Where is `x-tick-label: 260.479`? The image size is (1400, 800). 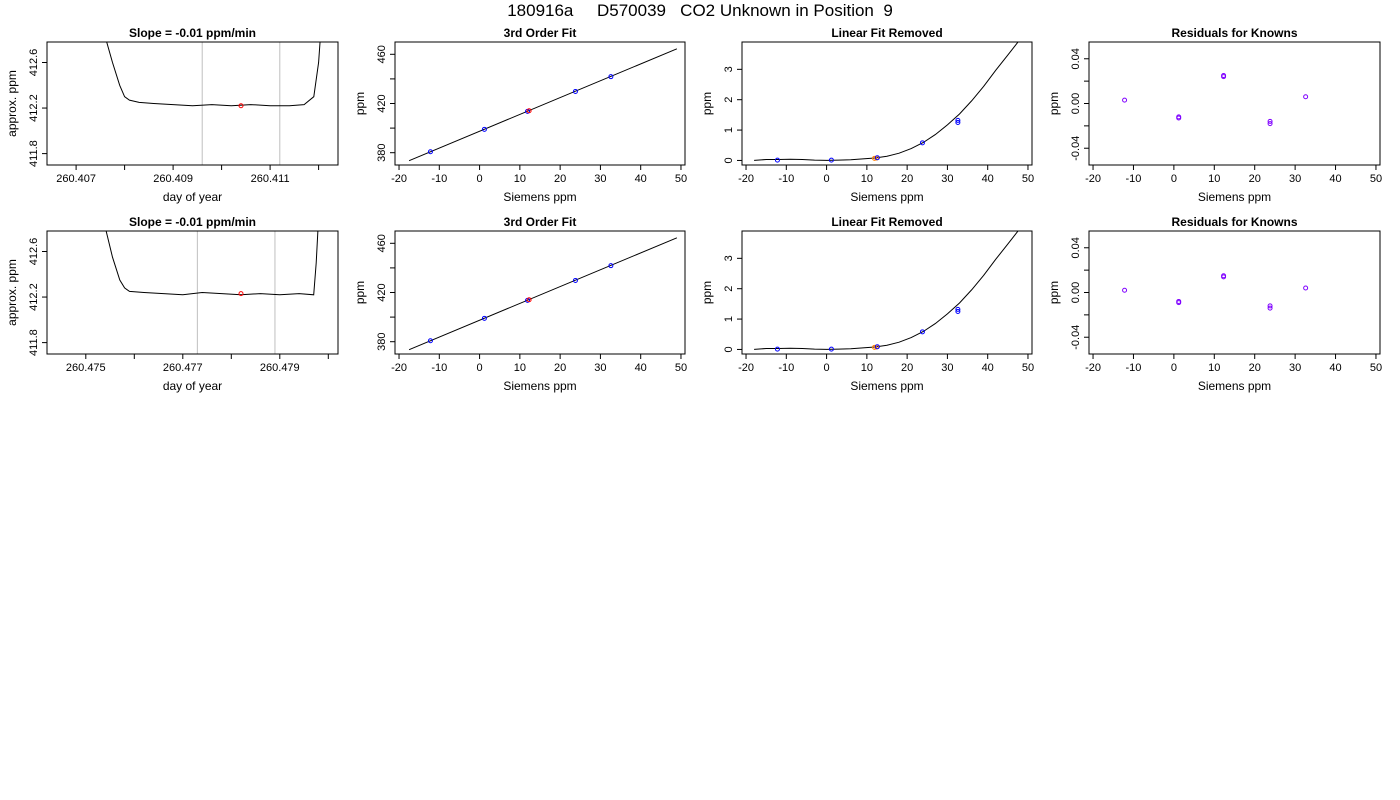
x-tick-label: 260.479 is located at coordinates (280, 368).